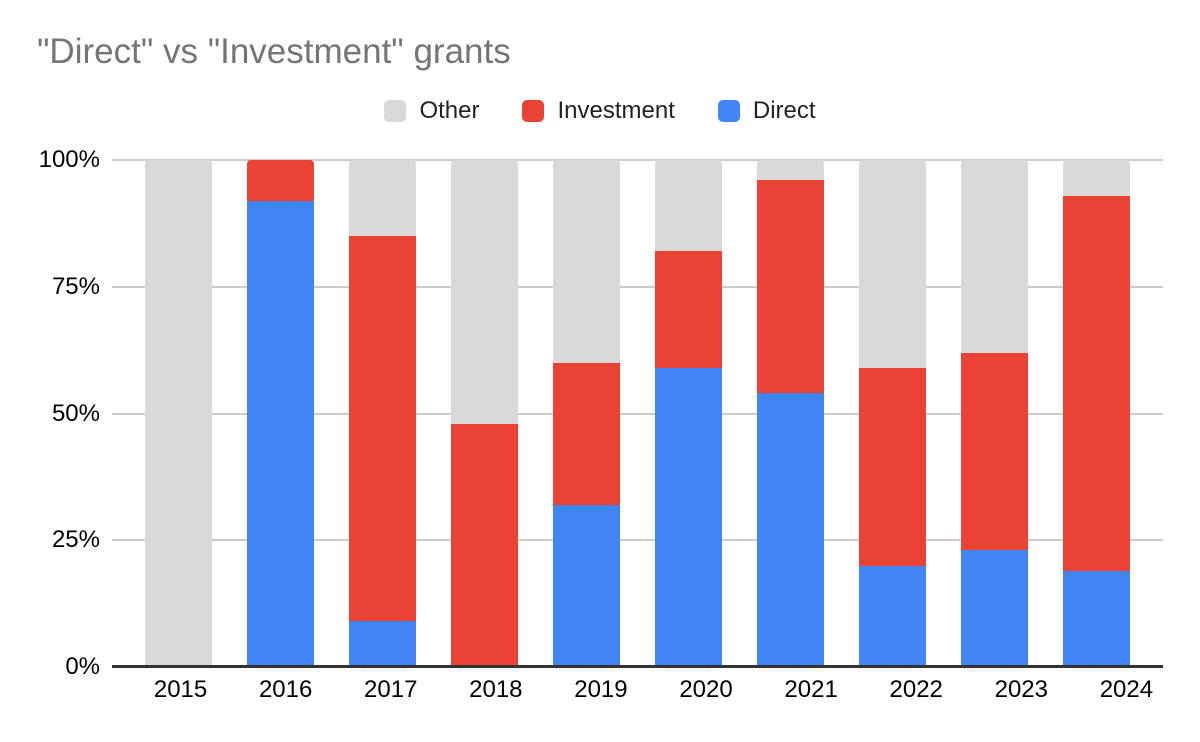 The width and height of the screenshot is (1200, 742). I want to click on y-tick-label: 0%, so click(82, 666).